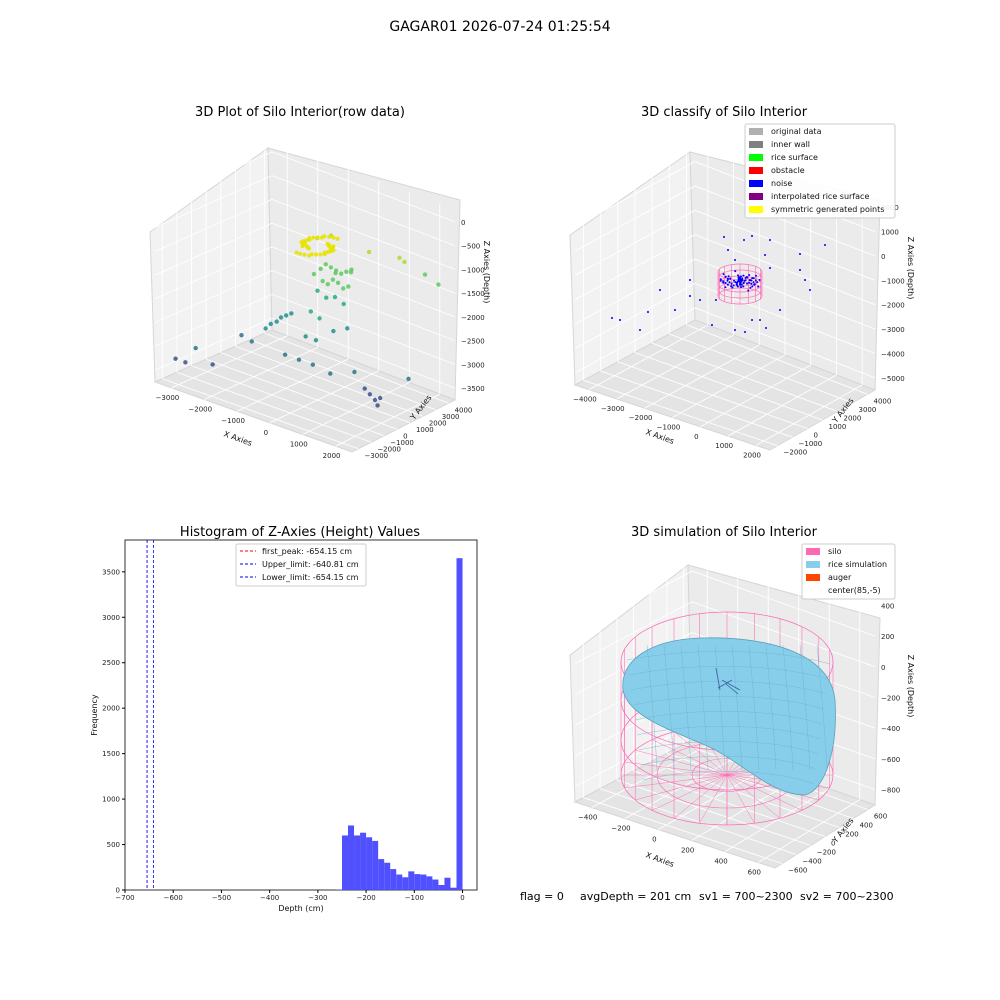  Describe the element at coordinates (813, 590) in the screenshot. I see `simulation-legend-swatch` at that location.